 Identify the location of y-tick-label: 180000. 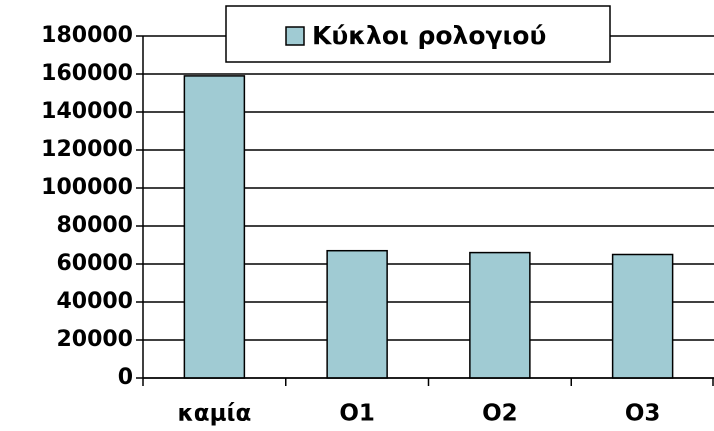
(87, 35).